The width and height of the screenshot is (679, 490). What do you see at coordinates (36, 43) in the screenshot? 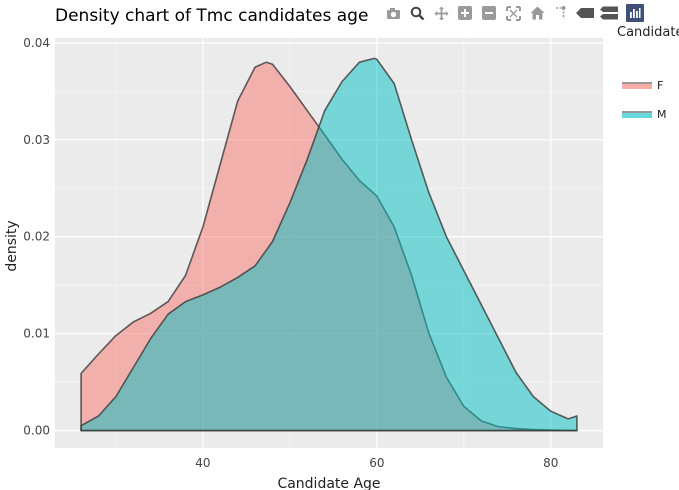
I see `y-tick-label: 0.04` at bounding box center [36, 43].